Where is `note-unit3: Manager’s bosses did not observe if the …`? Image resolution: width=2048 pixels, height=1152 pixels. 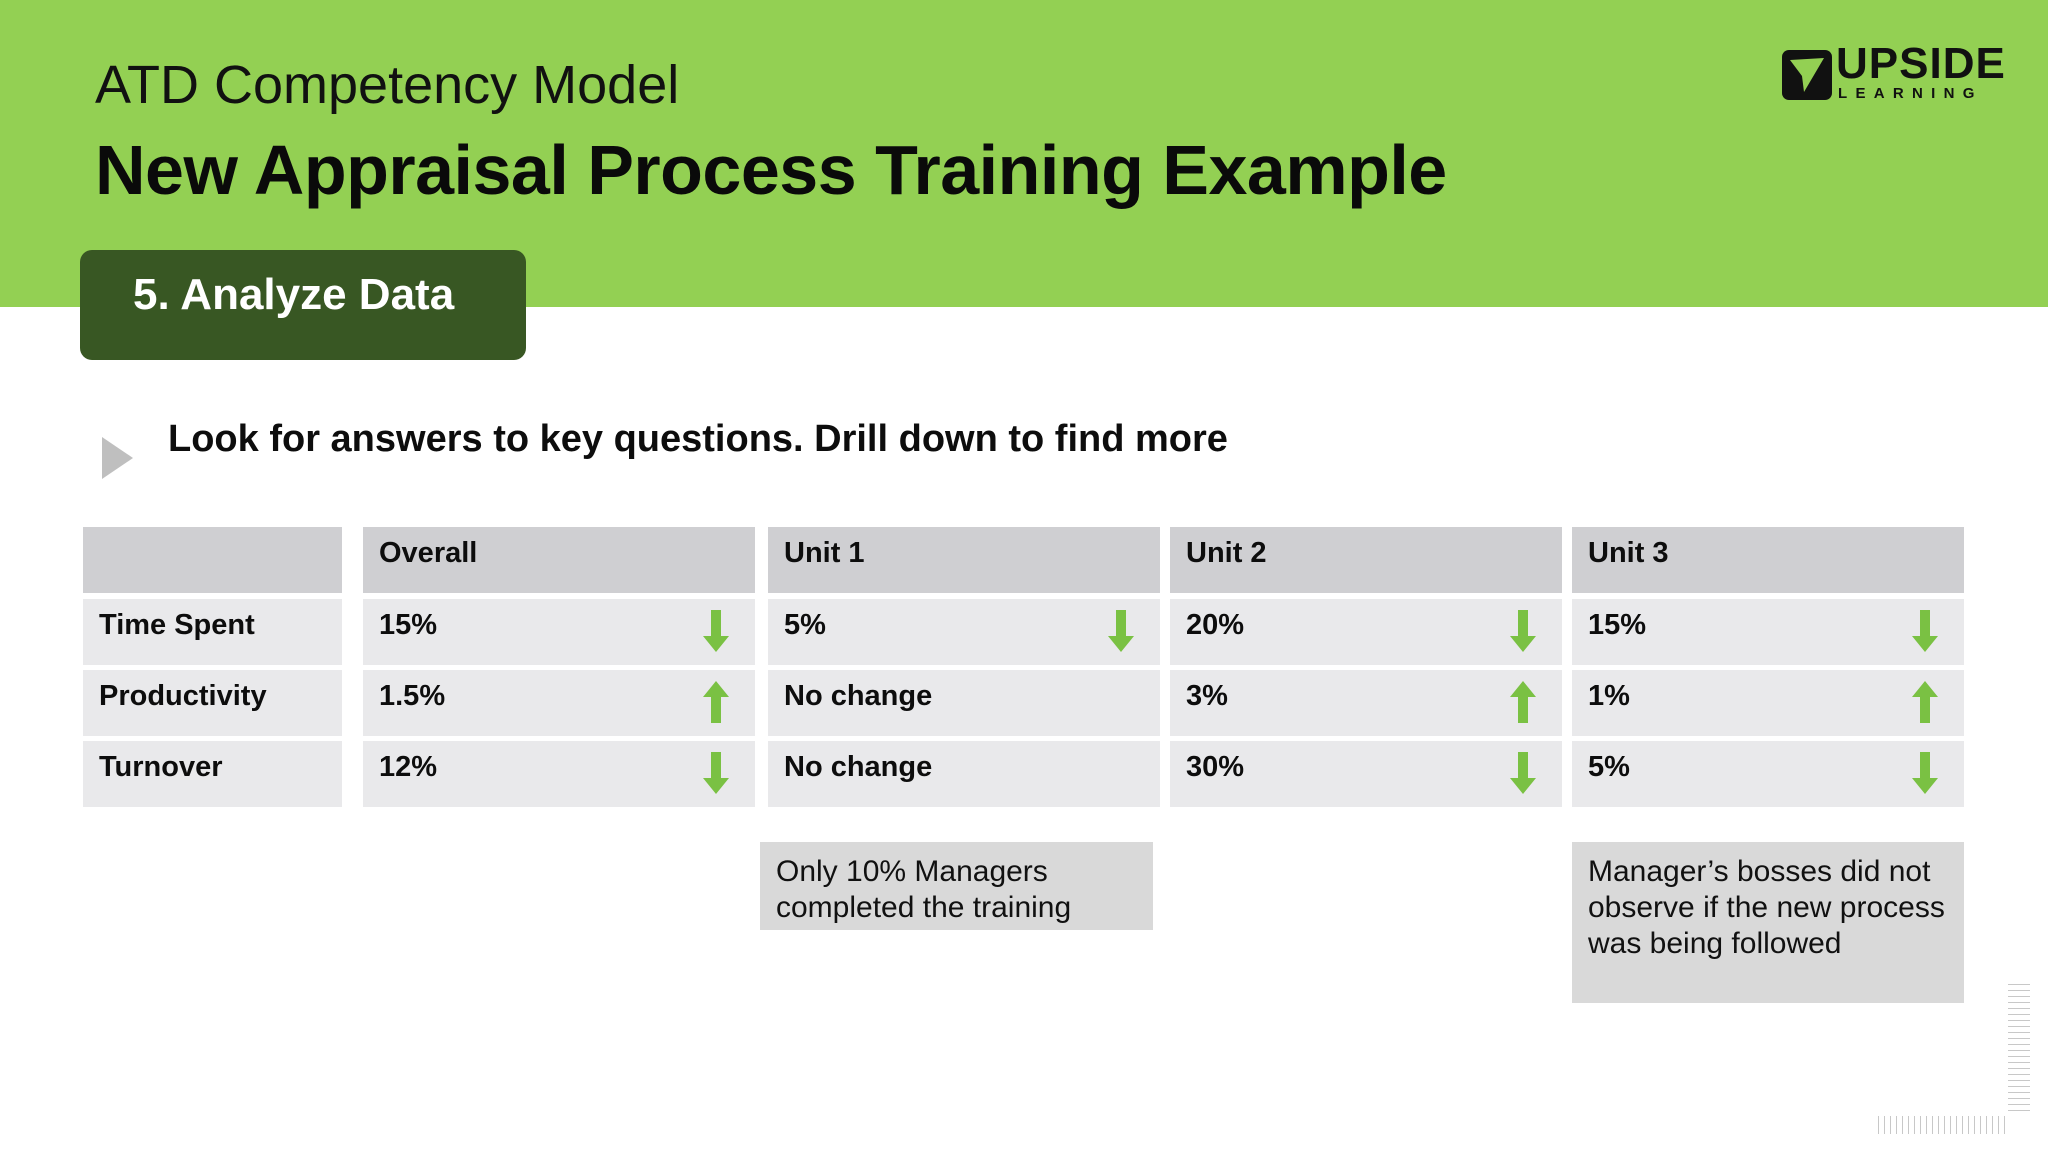 note-unit3: Manager’s bosses did not observe if the … is located at coordinates (1768, 922).